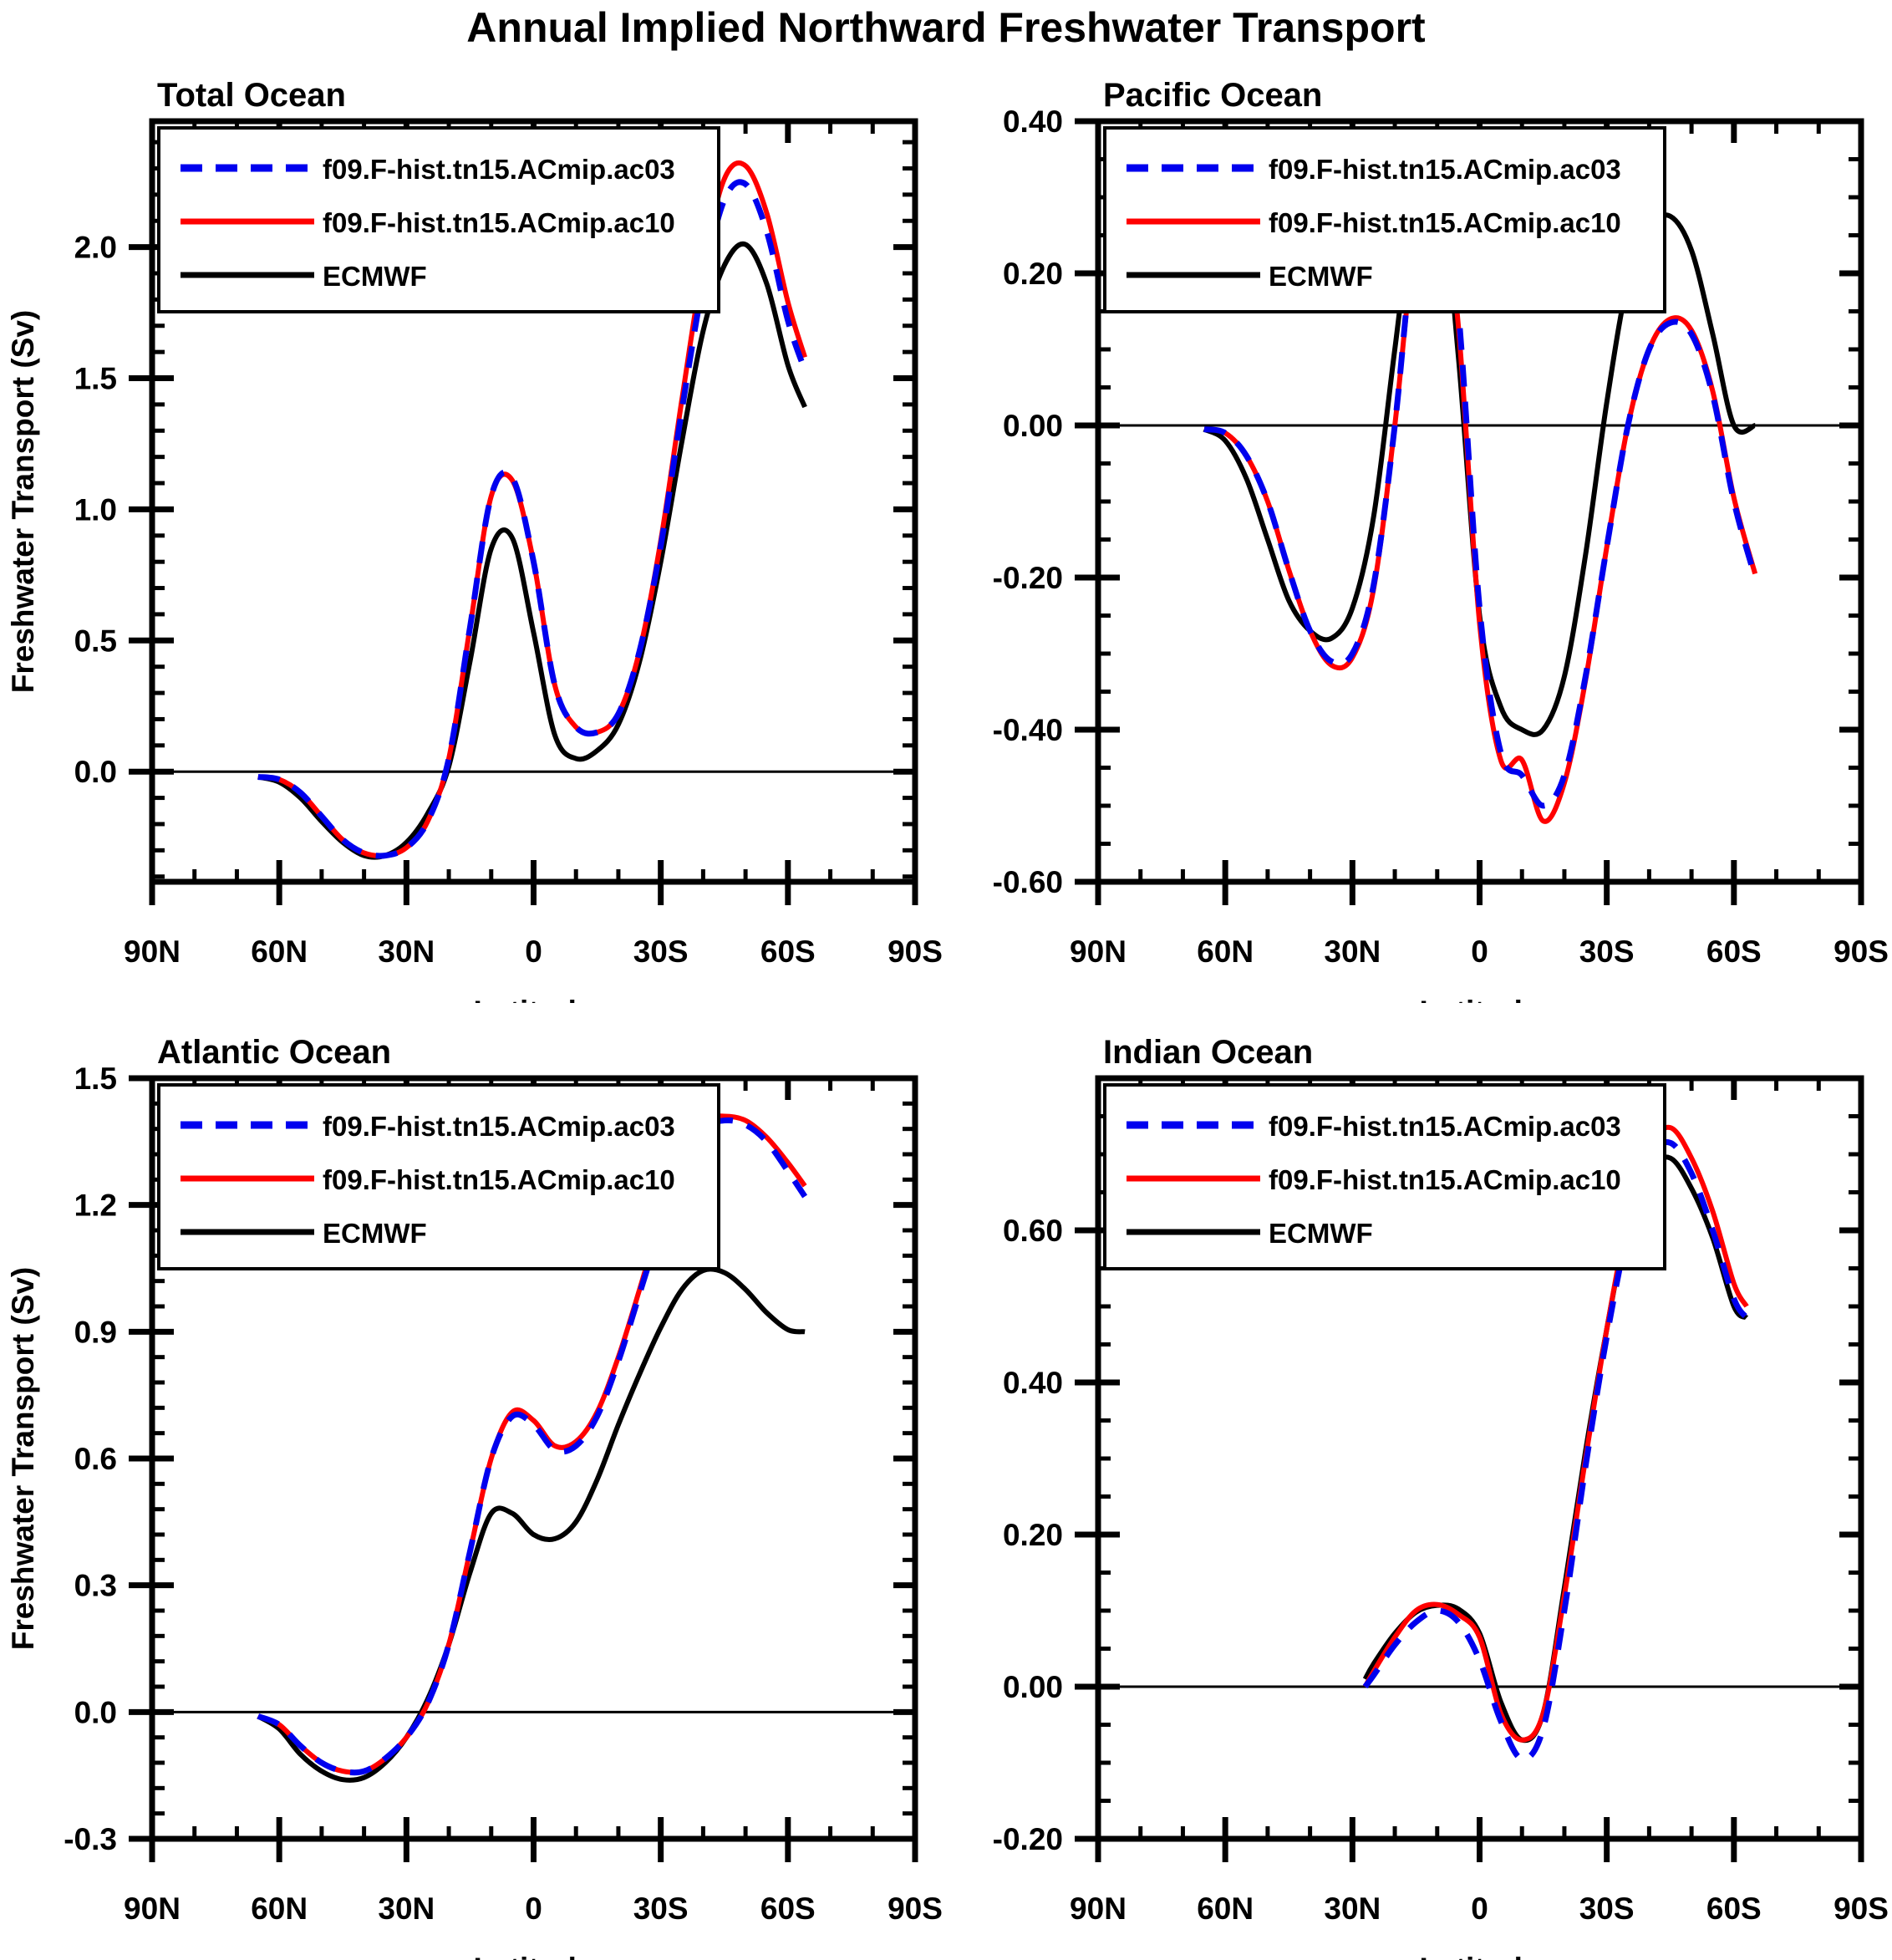  I want to click on y-tick-label: 0.3, so click(96, 1586).